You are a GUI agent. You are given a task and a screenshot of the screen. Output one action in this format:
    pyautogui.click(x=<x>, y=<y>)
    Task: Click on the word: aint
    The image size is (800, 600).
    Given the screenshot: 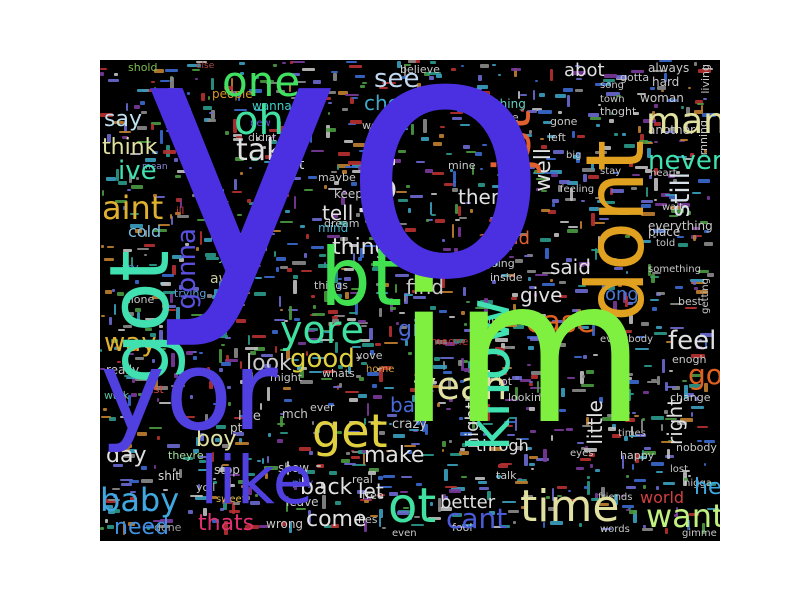 What is the action you would take?
    pyautogui.click(x=133, y=208)
    